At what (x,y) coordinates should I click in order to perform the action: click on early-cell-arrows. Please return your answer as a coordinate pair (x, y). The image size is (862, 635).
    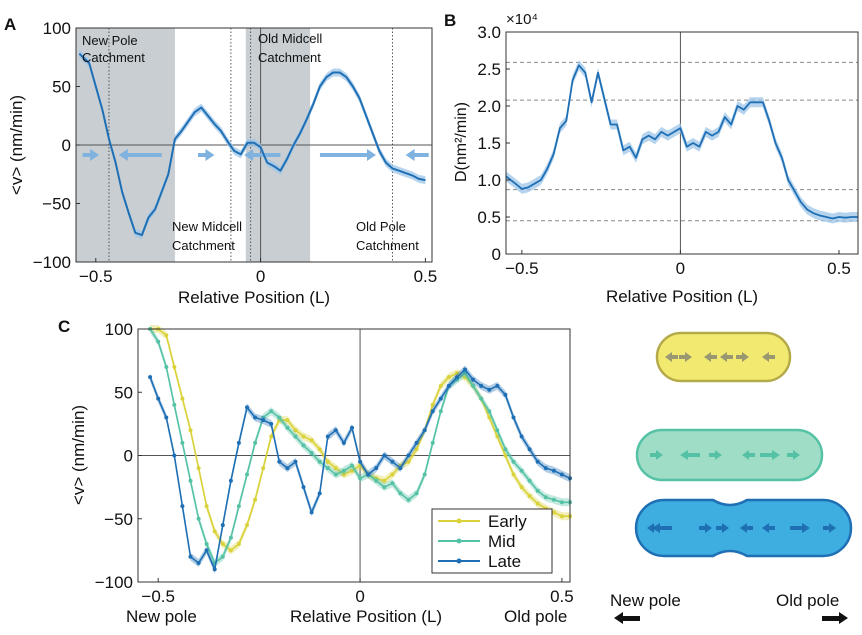
    Looking at the image, I should click on (720, 357).